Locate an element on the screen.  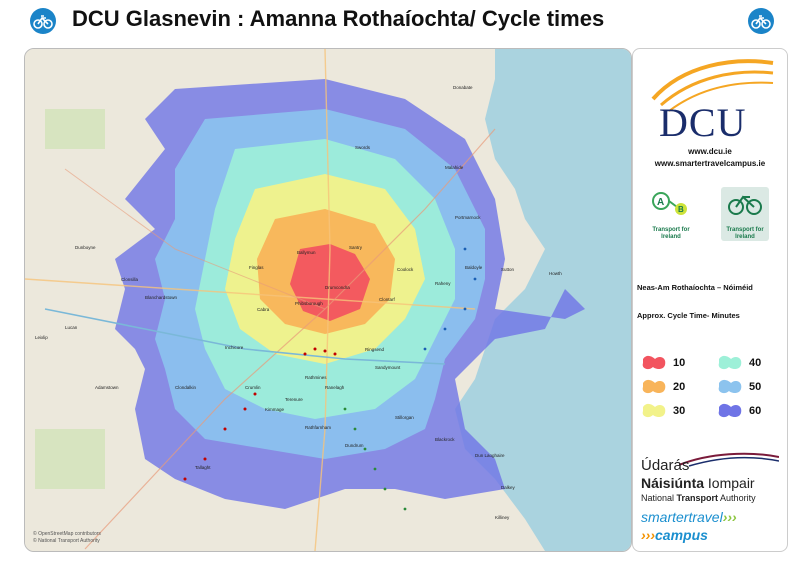
map-label: Inchicore is located at coordinates (234, 347).